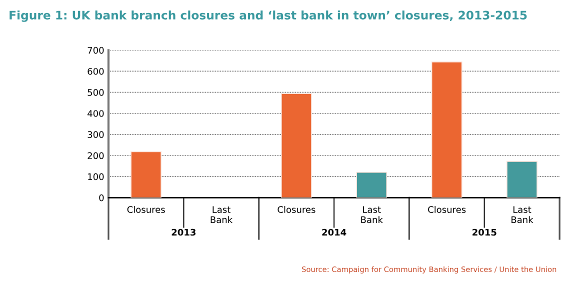  I want to click on text: 2014, so click(334, 232).